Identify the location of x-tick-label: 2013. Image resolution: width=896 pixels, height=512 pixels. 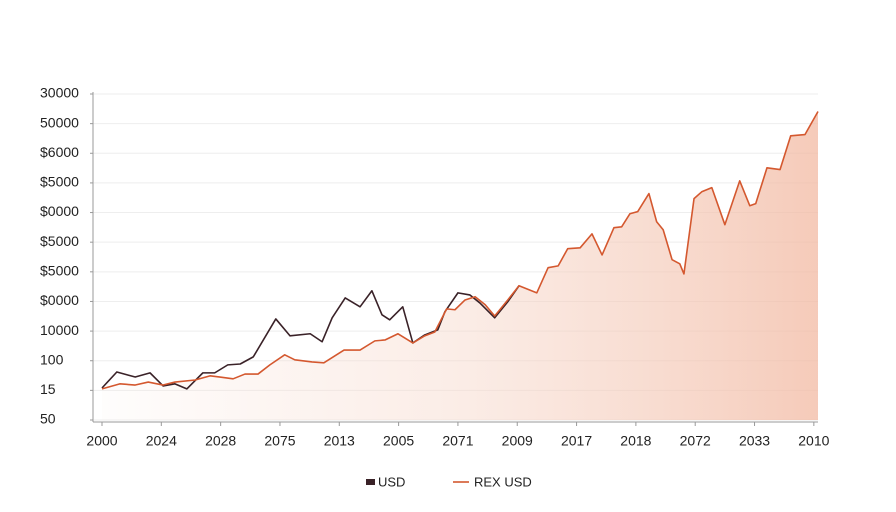
(339, 441).